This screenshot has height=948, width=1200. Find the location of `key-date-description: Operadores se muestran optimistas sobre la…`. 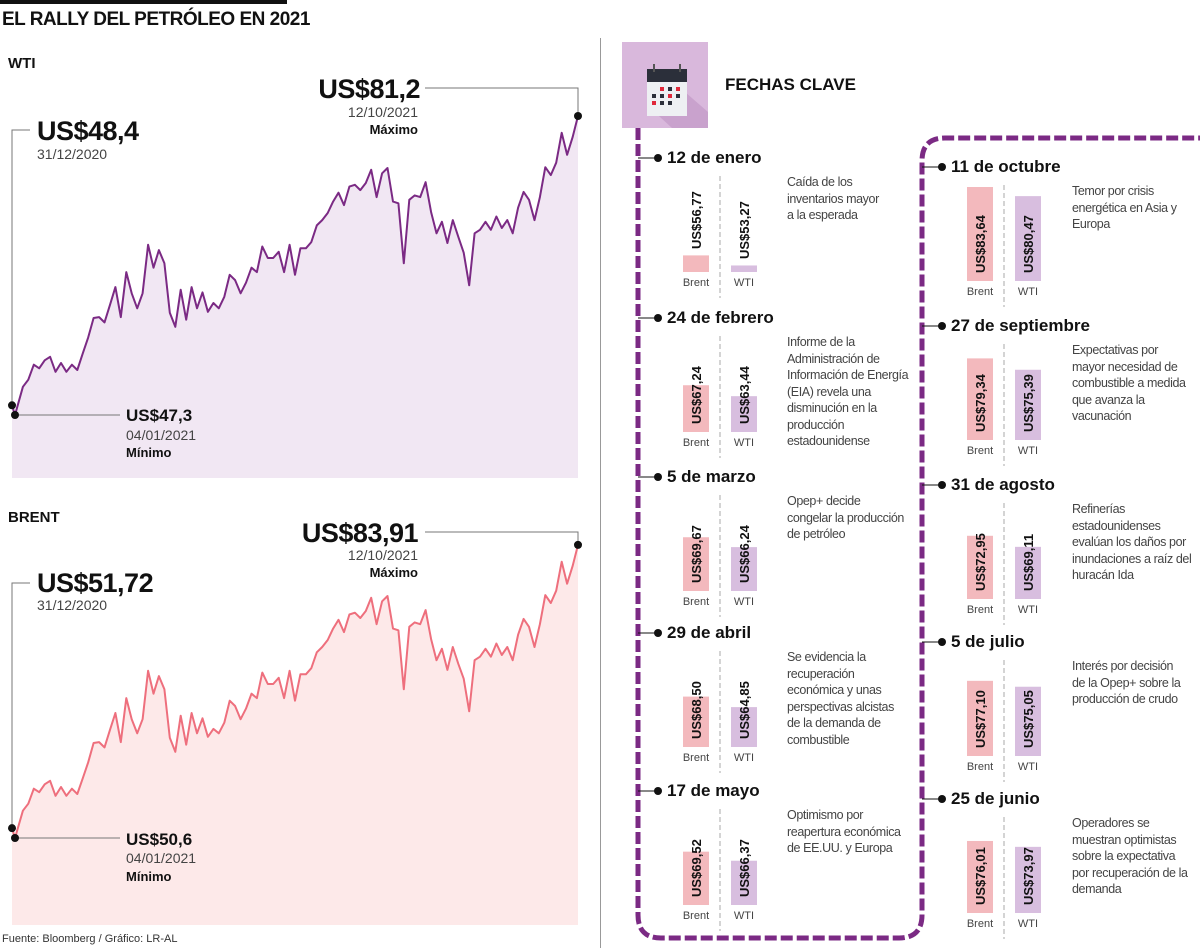

key-date-description: Operadores se muestran optimistas sobre la… is located at coordinates (1130, 856).